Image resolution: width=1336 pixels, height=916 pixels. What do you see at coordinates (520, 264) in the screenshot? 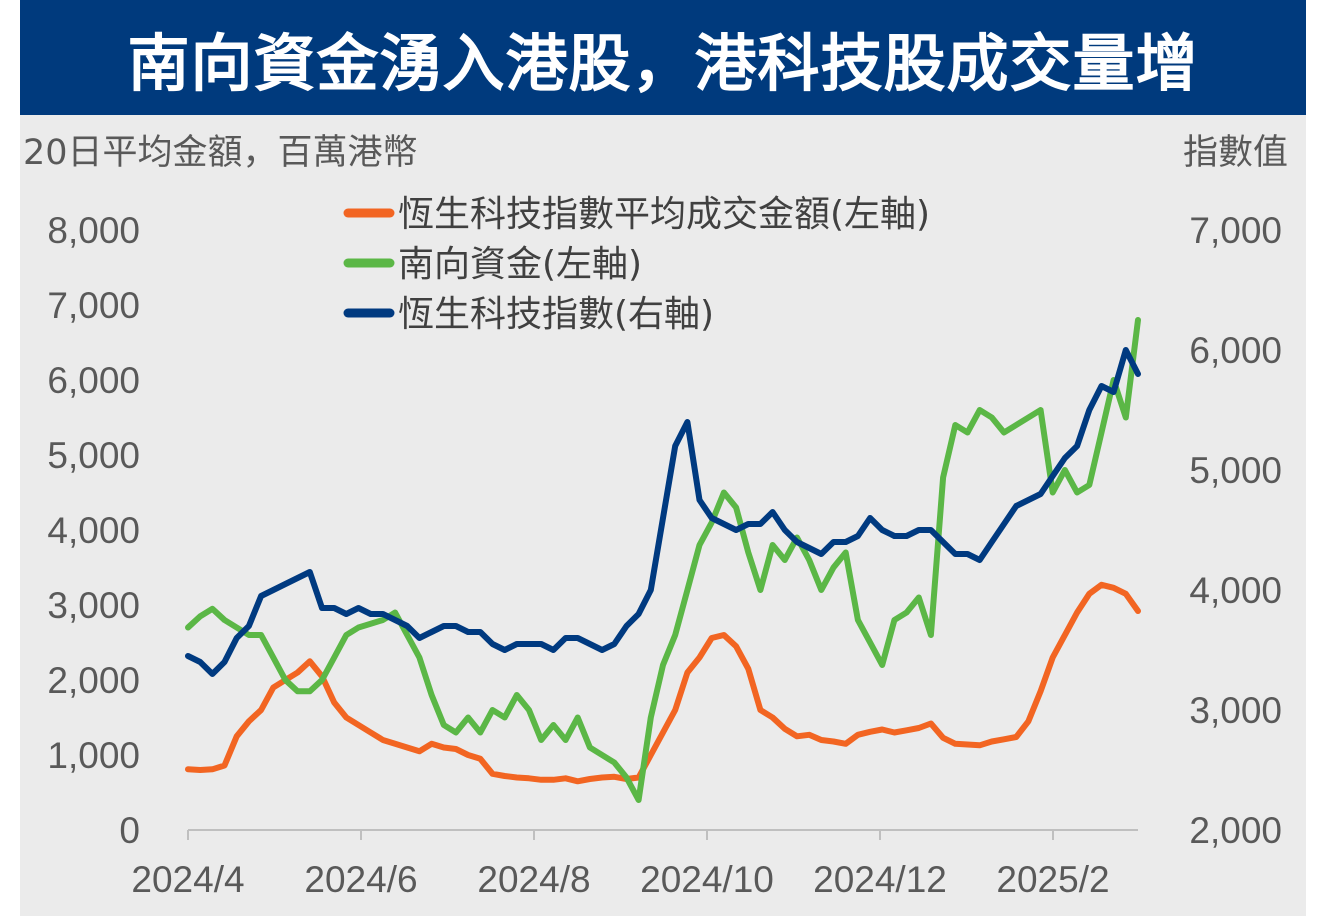
I see `legend-label: 南向資金(左軸)` at bounding box center [520, 264].